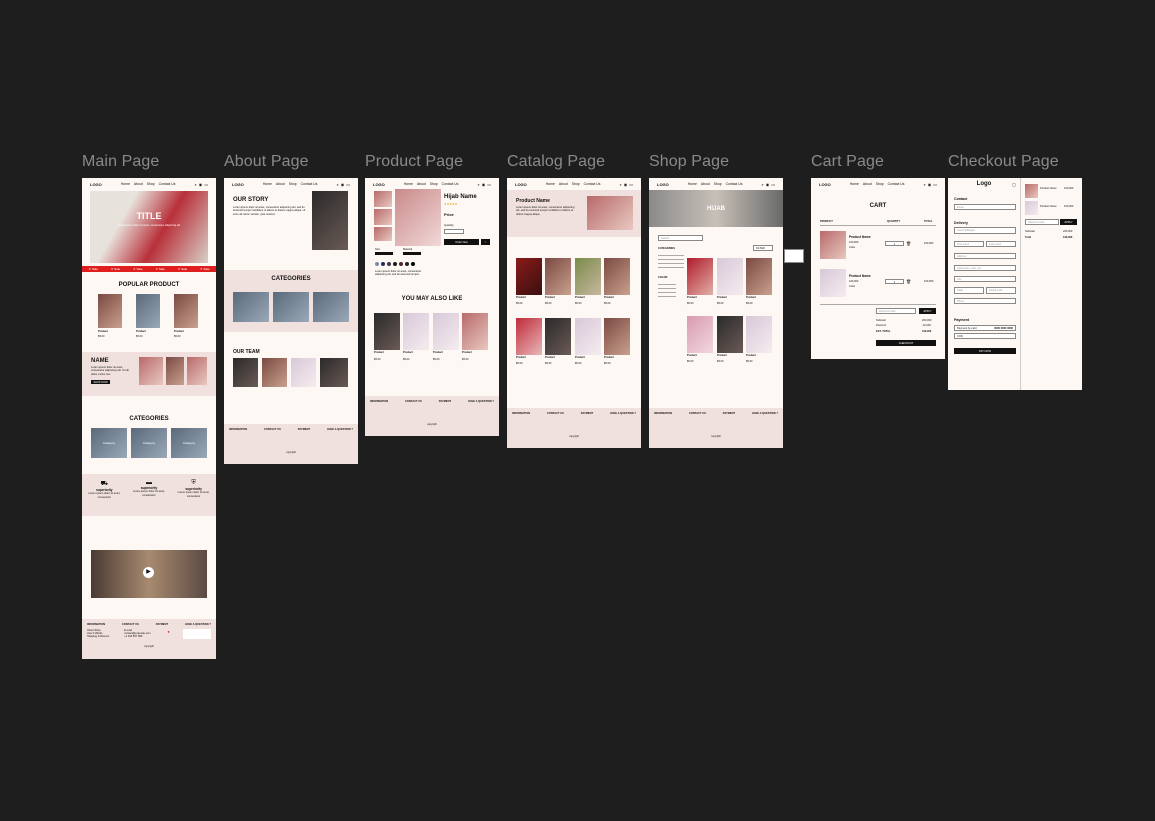 This screenshot has height=821, width=1155. Describe the element at coordinates (927, 311) in the screenshot. I see `apply-button: APPLY` at that location.